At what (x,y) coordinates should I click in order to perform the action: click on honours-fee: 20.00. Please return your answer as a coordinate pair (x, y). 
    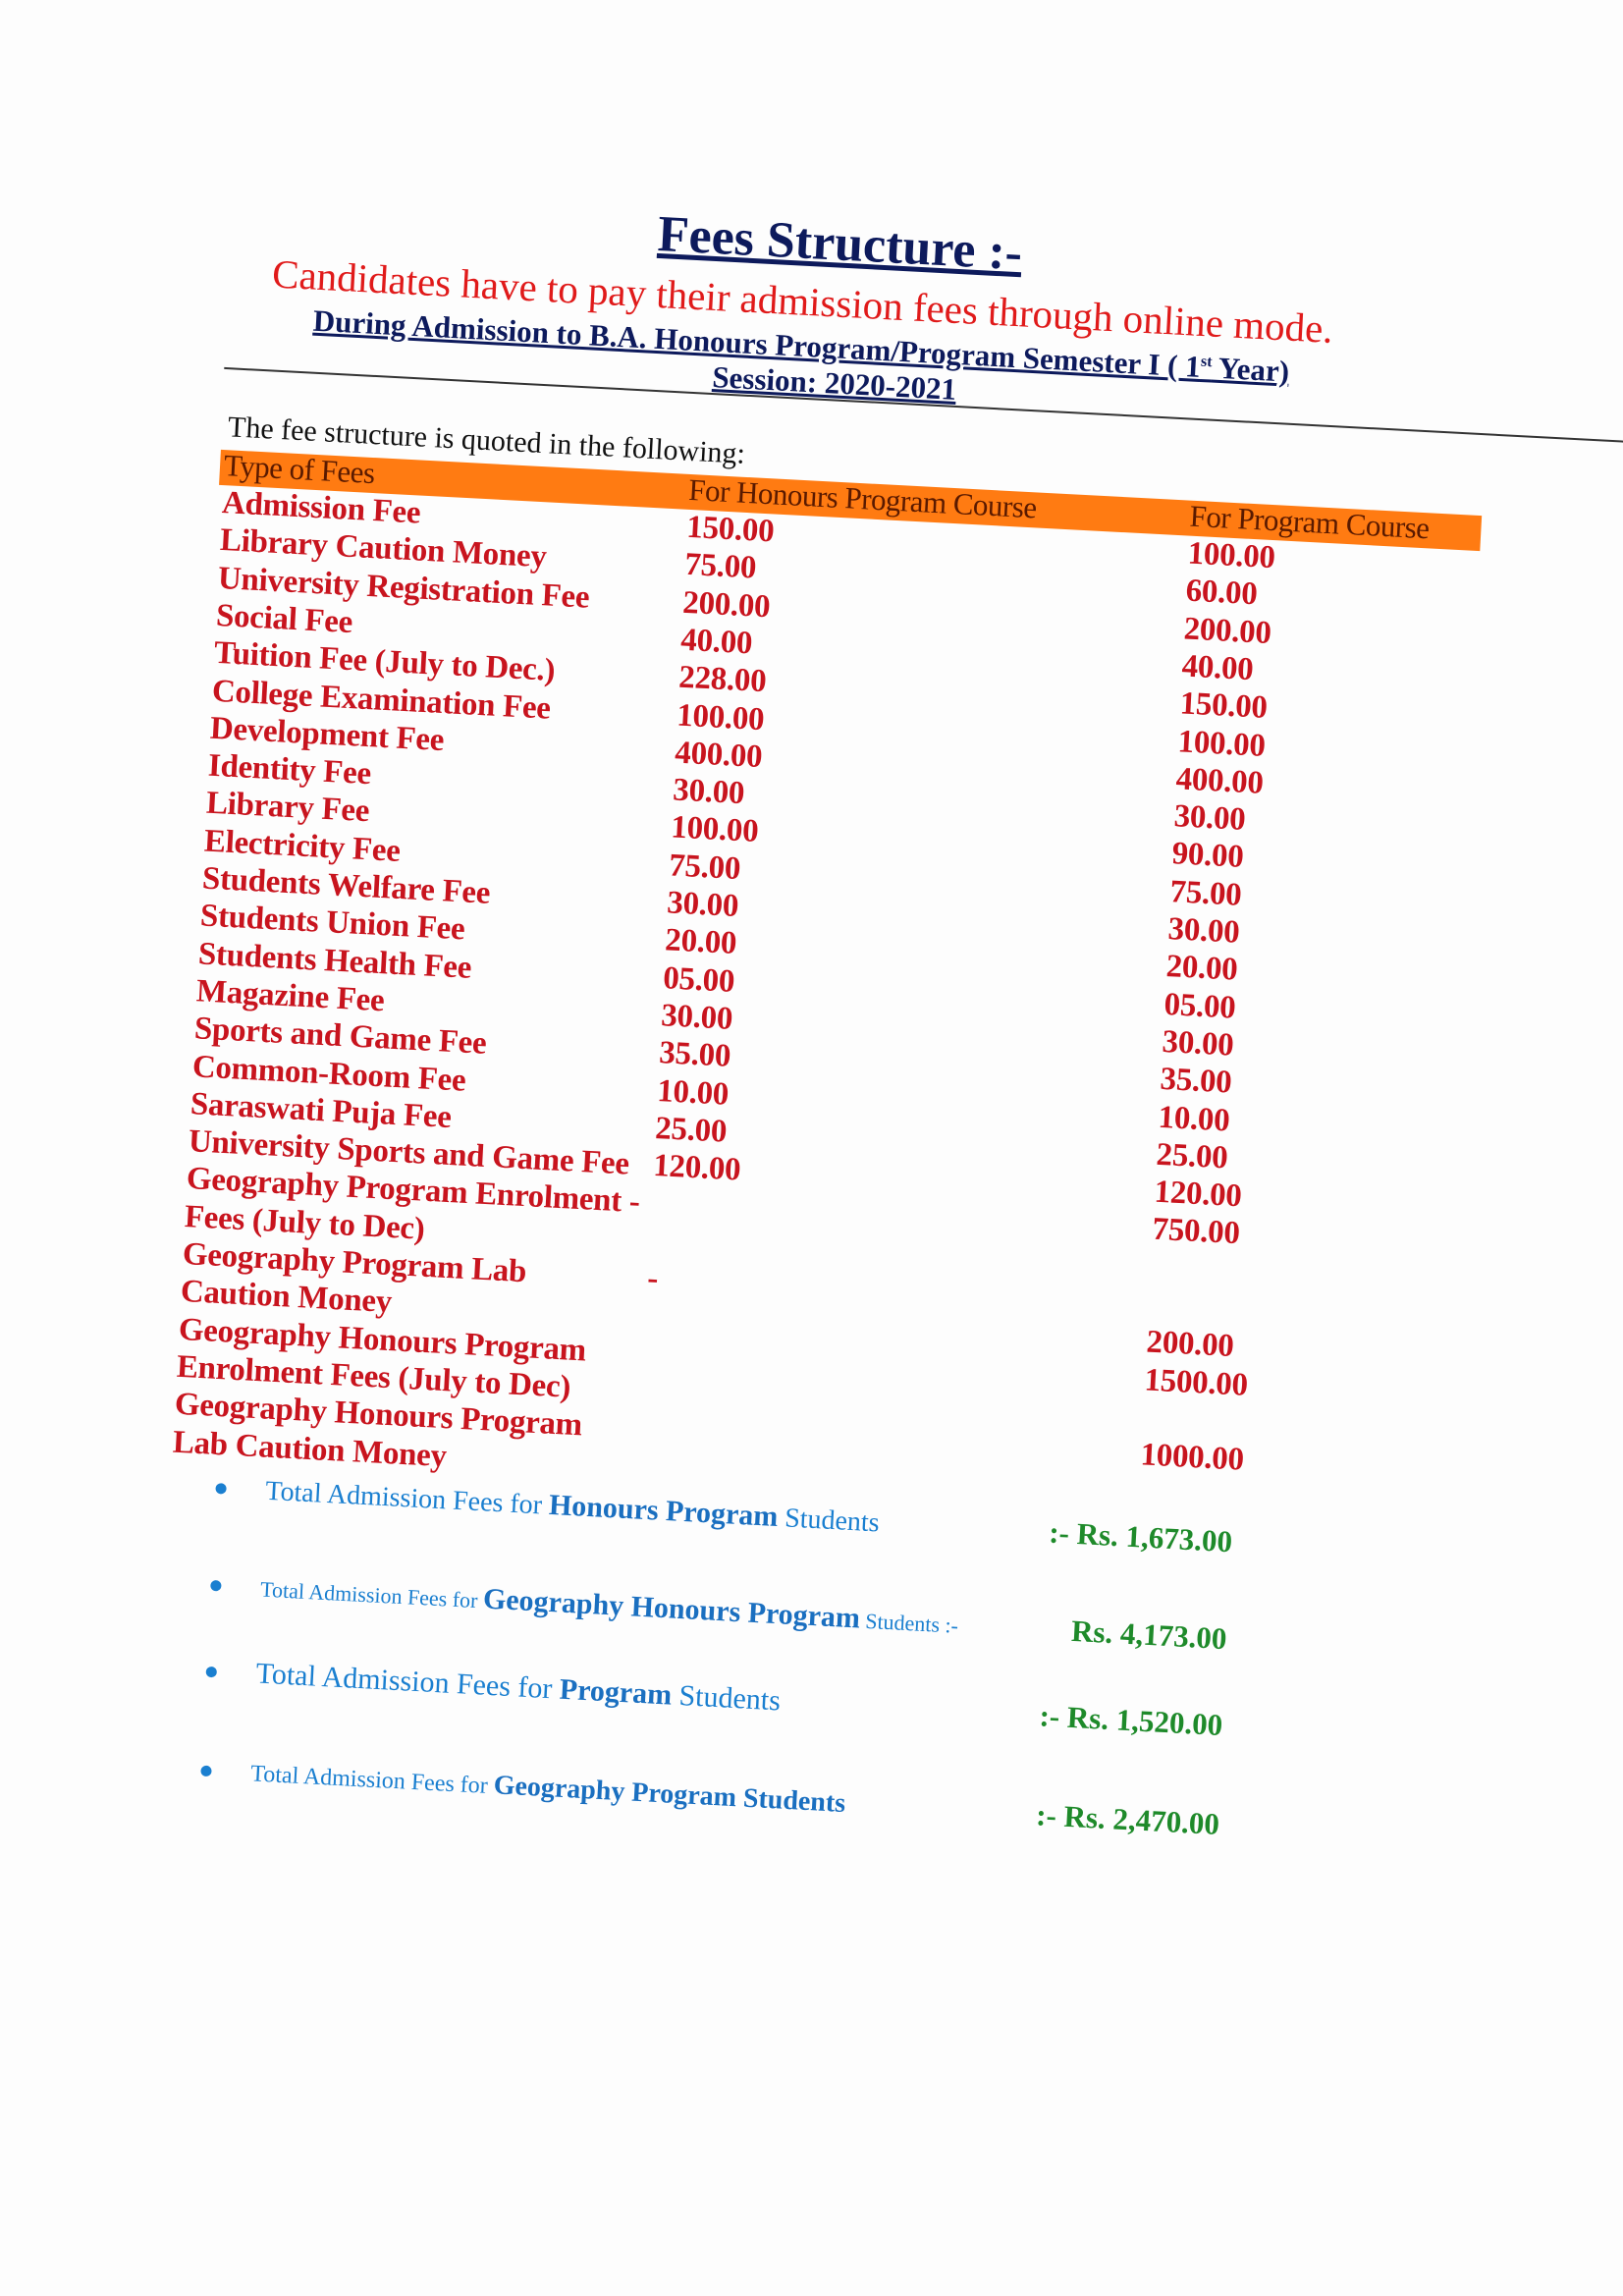
    Looking at the image, I should click on (701, 942).